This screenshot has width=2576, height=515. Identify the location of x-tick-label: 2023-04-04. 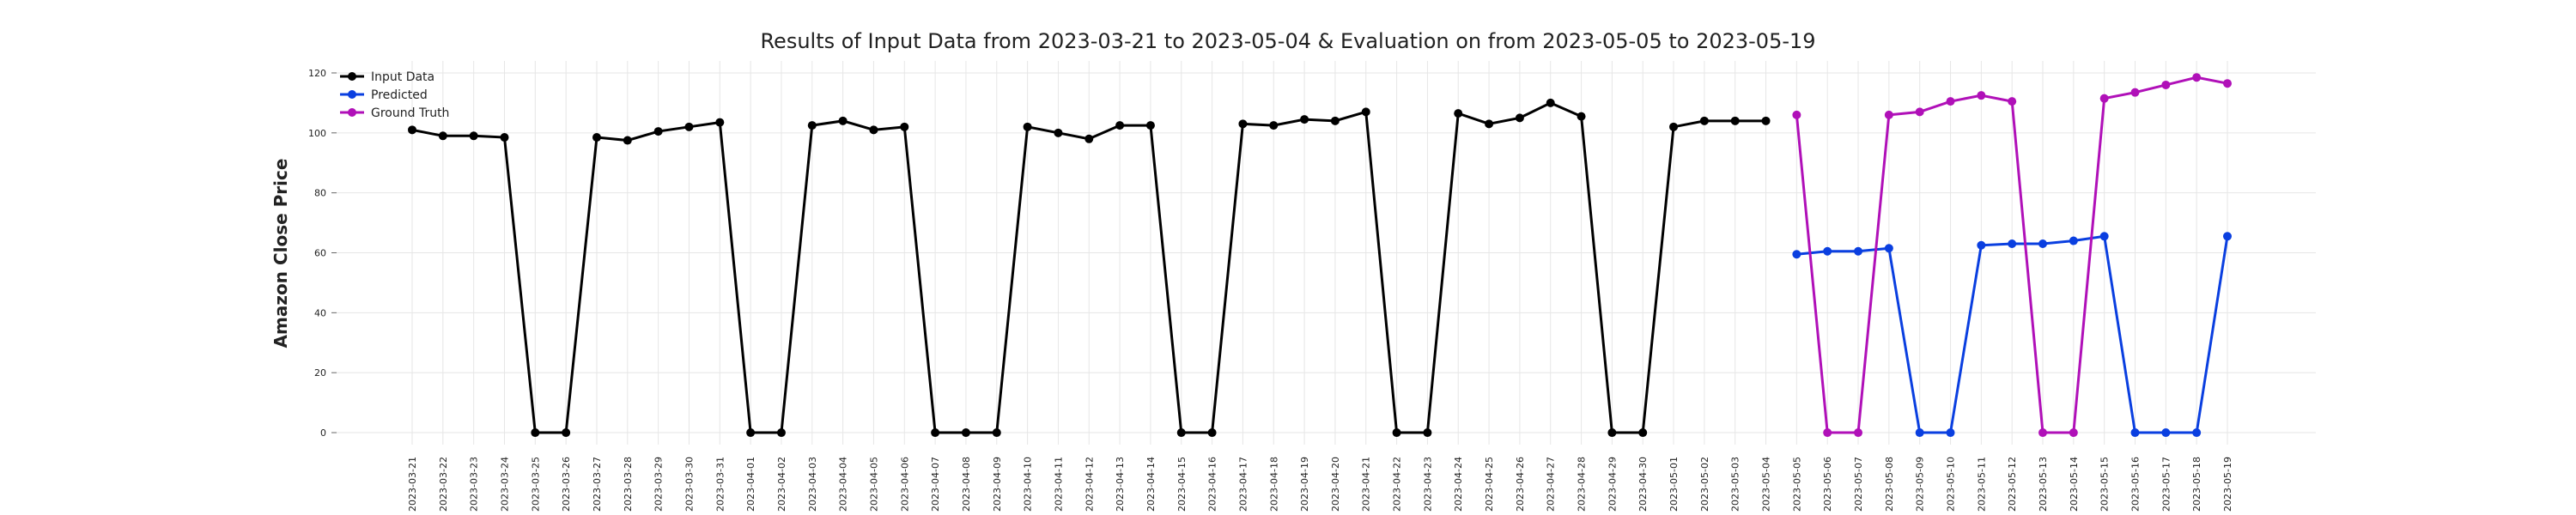
(843, 484).